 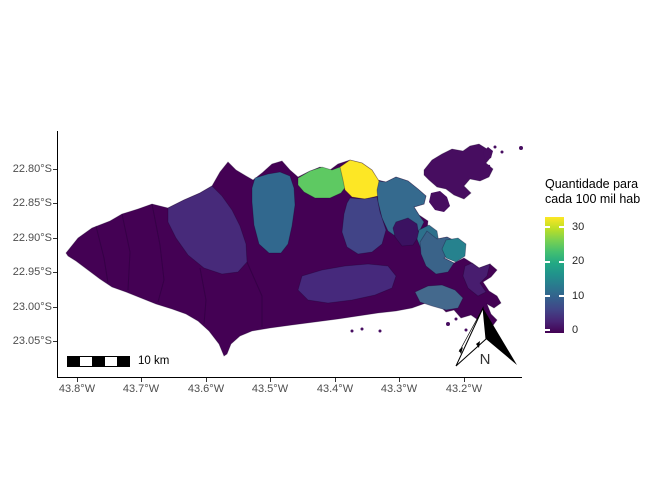 I want to click on y-tick-label: 22.85°S, so click(x=32, y=203).